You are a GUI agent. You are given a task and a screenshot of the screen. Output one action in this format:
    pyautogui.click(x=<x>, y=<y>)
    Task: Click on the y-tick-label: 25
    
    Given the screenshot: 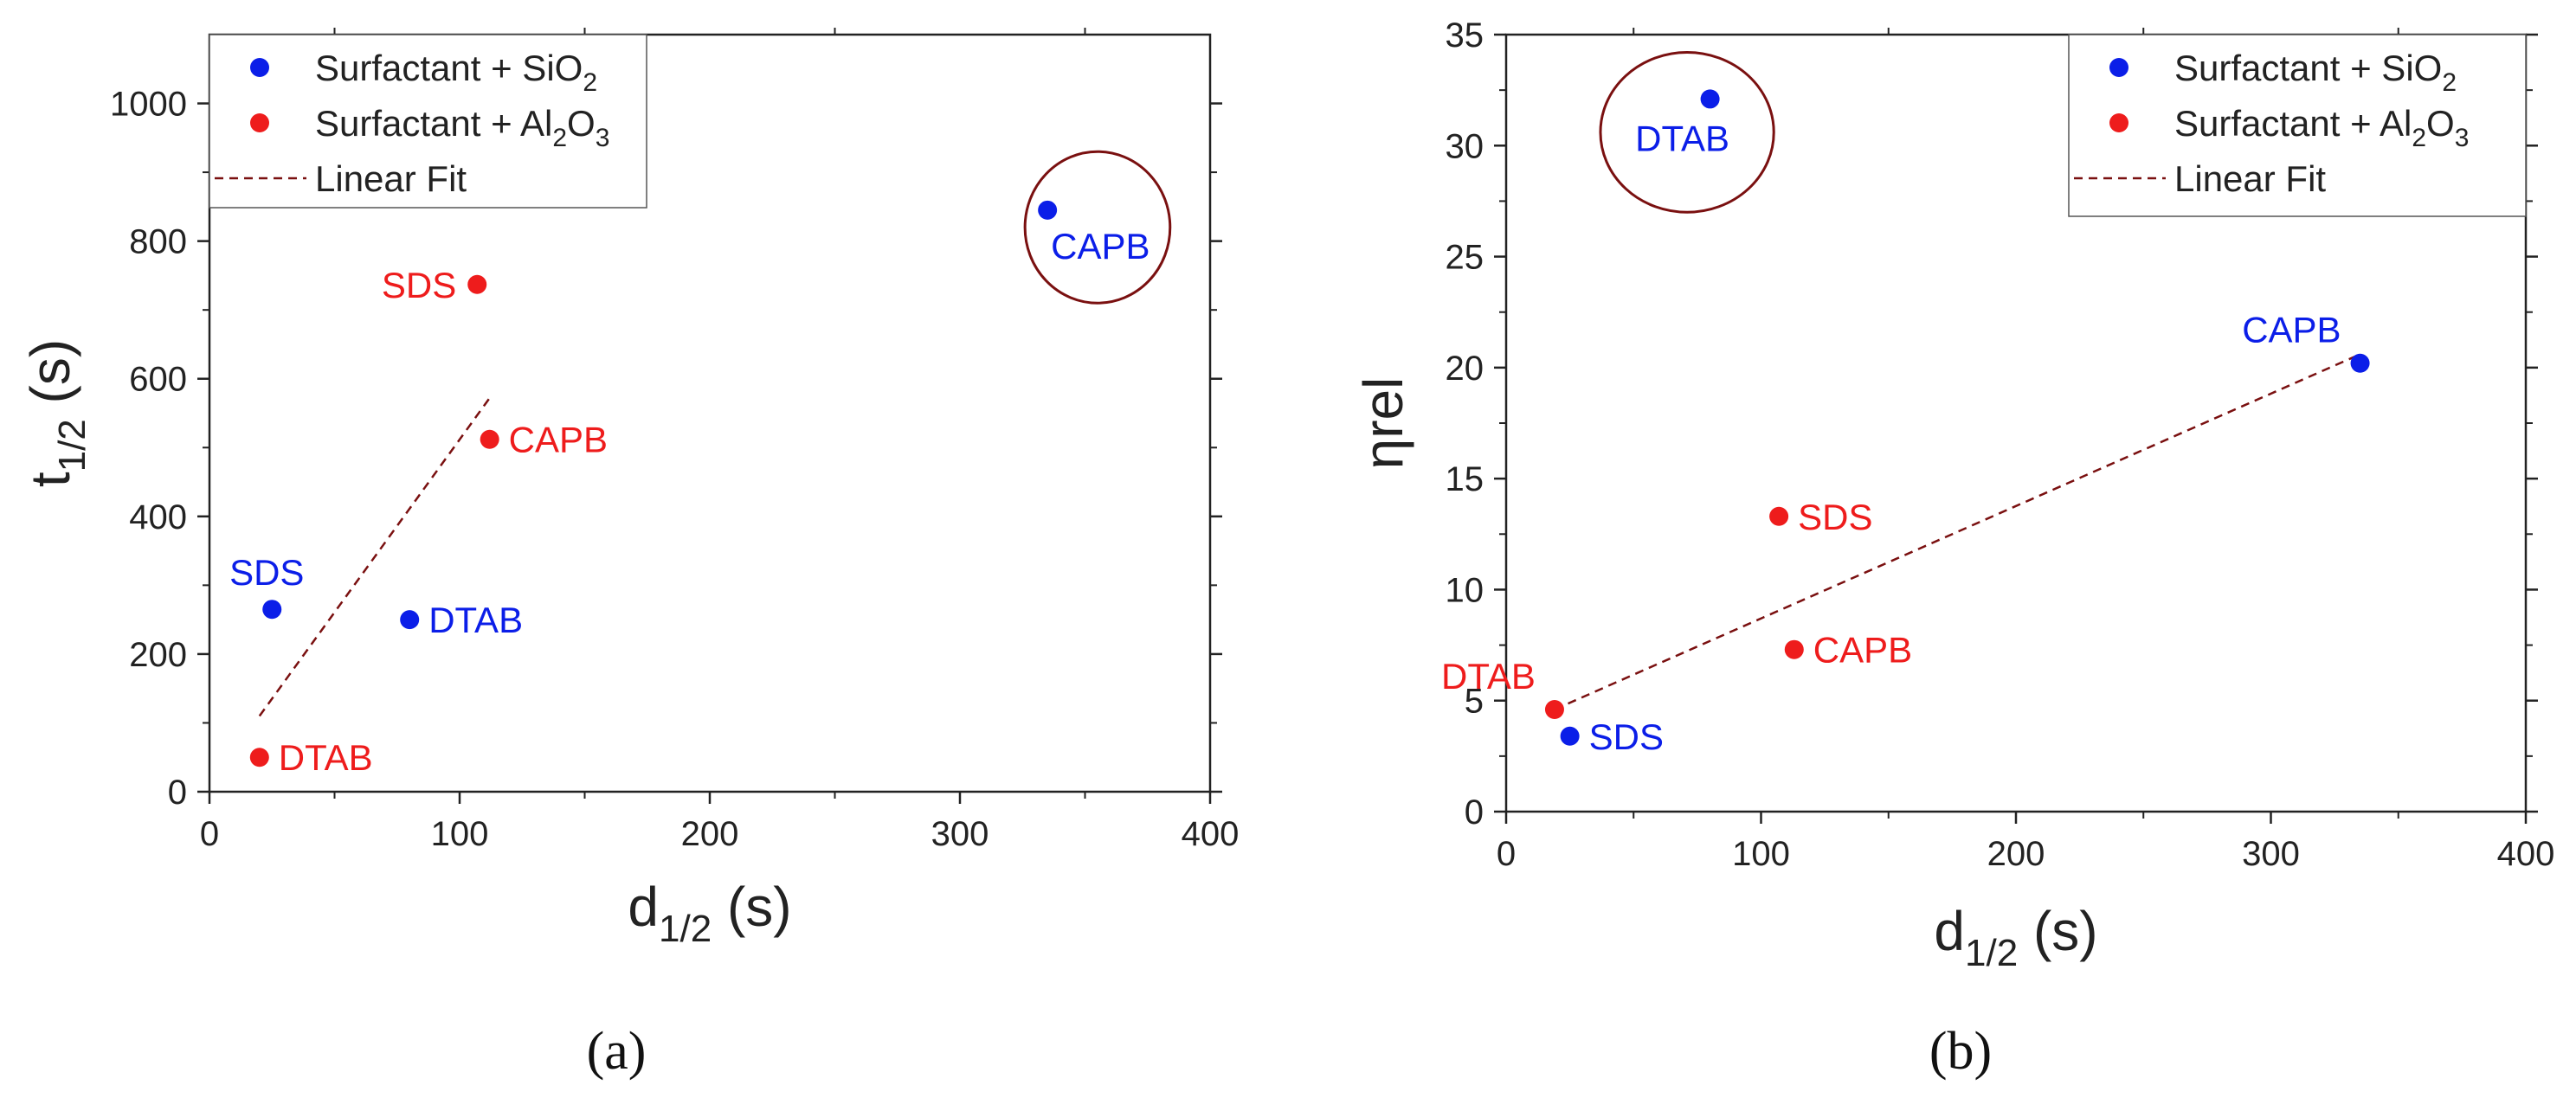 What is the action you would take?
    pyautogui.click(x=1465, y=258)
    